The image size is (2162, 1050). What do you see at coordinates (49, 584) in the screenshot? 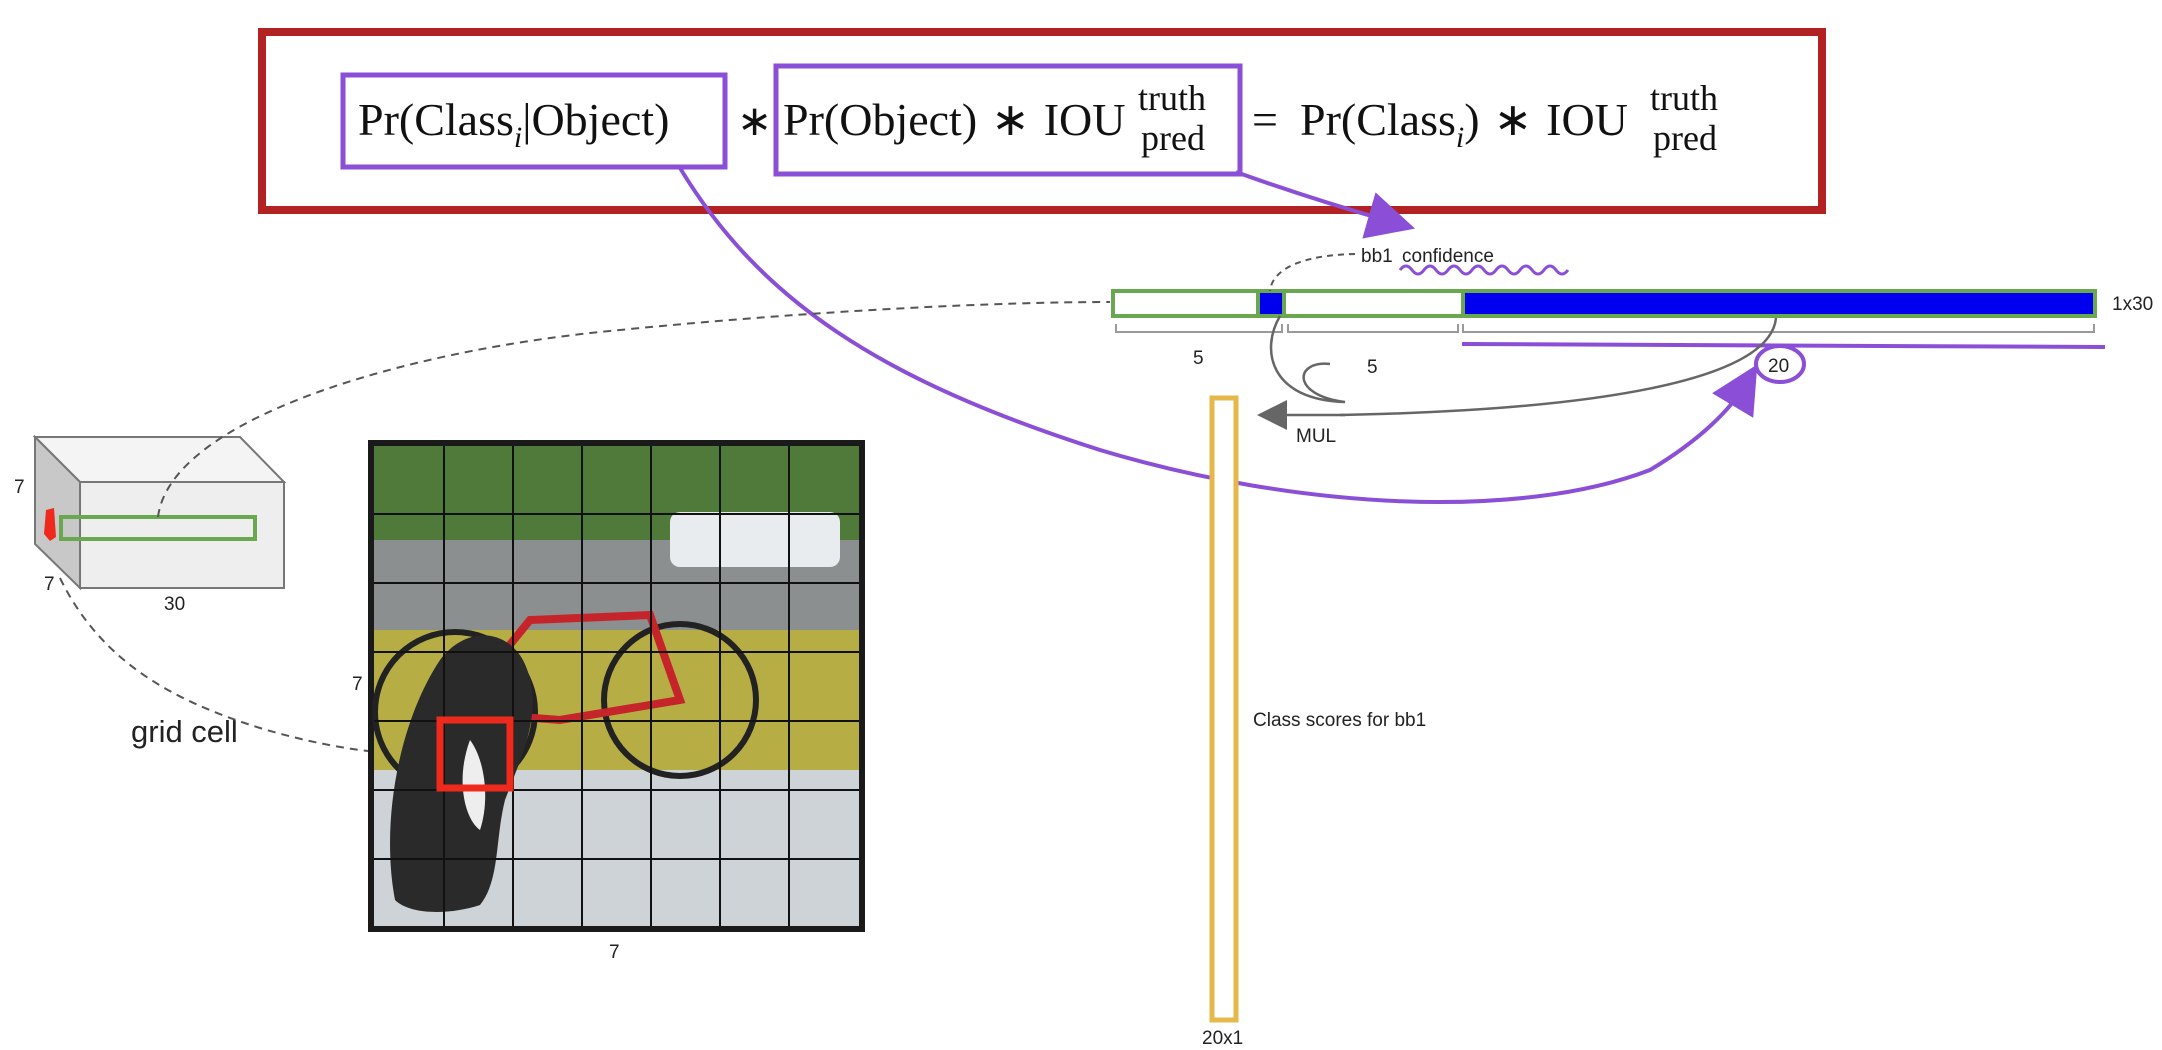
I see `tensor-depth-label: 7` at bounding box center [49, 584].